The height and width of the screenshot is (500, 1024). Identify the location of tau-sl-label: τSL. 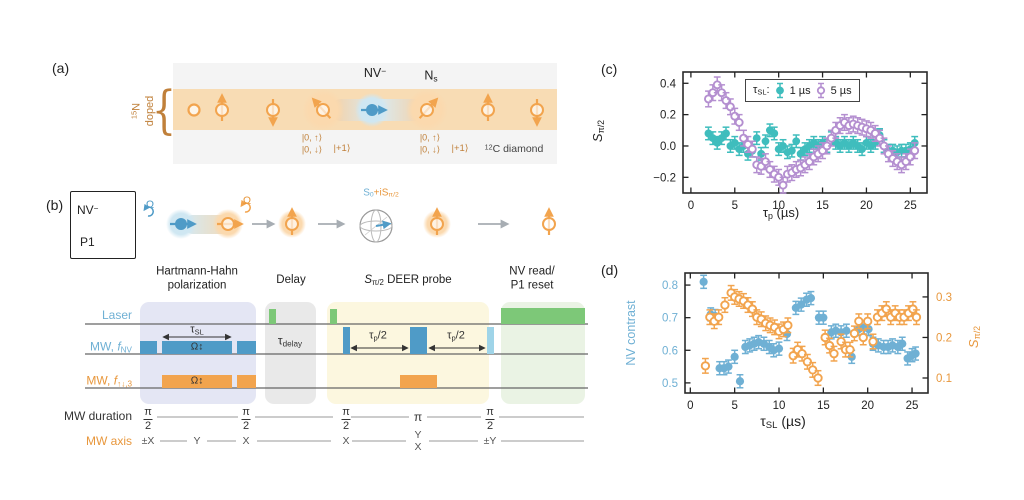
(197, 330).